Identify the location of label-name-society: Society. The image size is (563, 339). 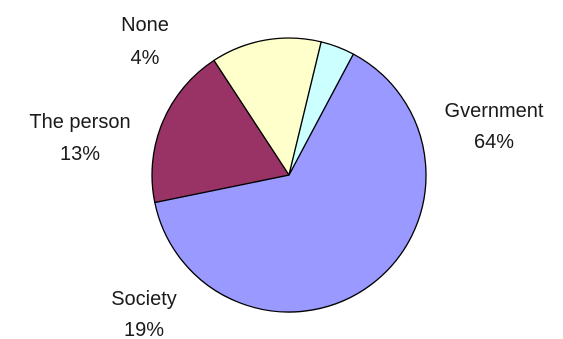
(144, 299).